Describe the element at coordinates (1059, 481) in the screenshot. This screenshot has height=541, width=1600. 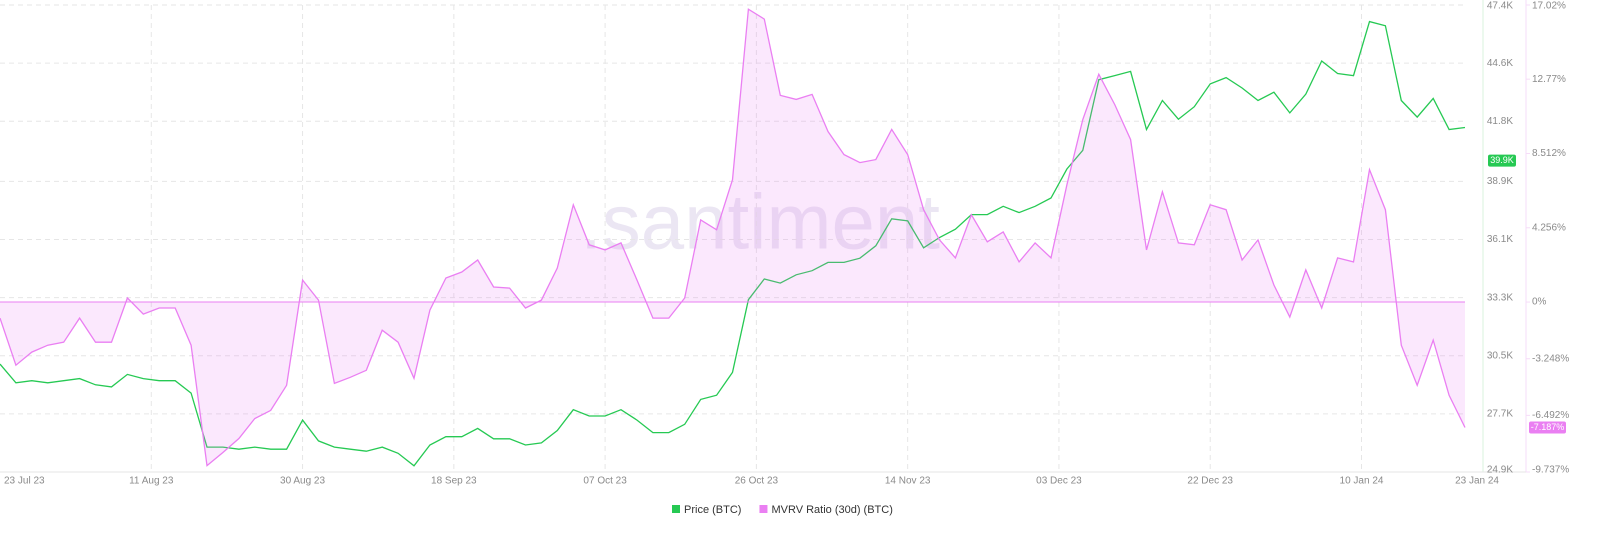
I see `x-tick-label: 03 Dec 23` at that location.